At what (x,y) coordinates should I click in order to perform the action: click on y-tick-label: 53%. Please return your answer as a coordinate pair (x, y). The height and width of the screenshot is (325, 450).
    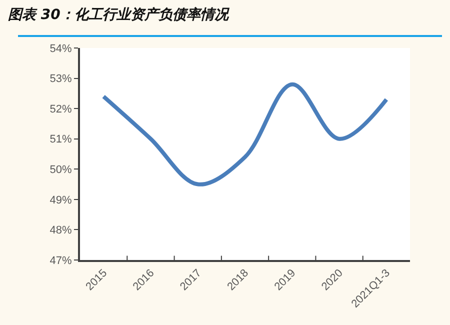
    Looking at the image, I should click on (61, 79).